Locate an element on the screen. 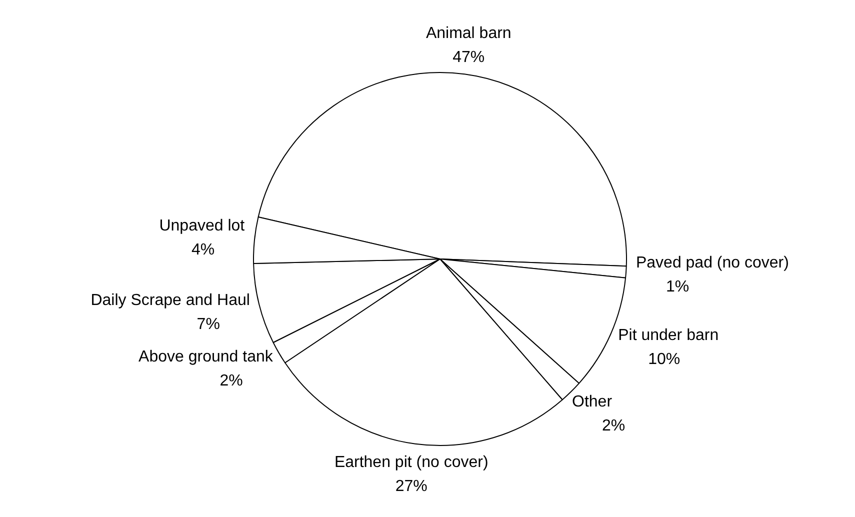 The width and height of the screenshot is (855, 517). data-label: 10% is located at coordinates (664, 359).